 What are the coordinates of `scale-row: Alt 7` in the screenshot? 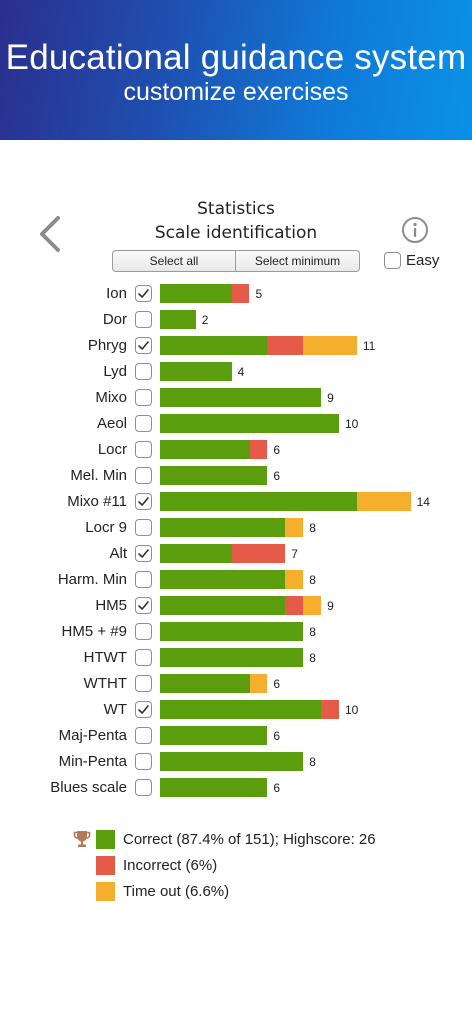 It's located at (236, 554).